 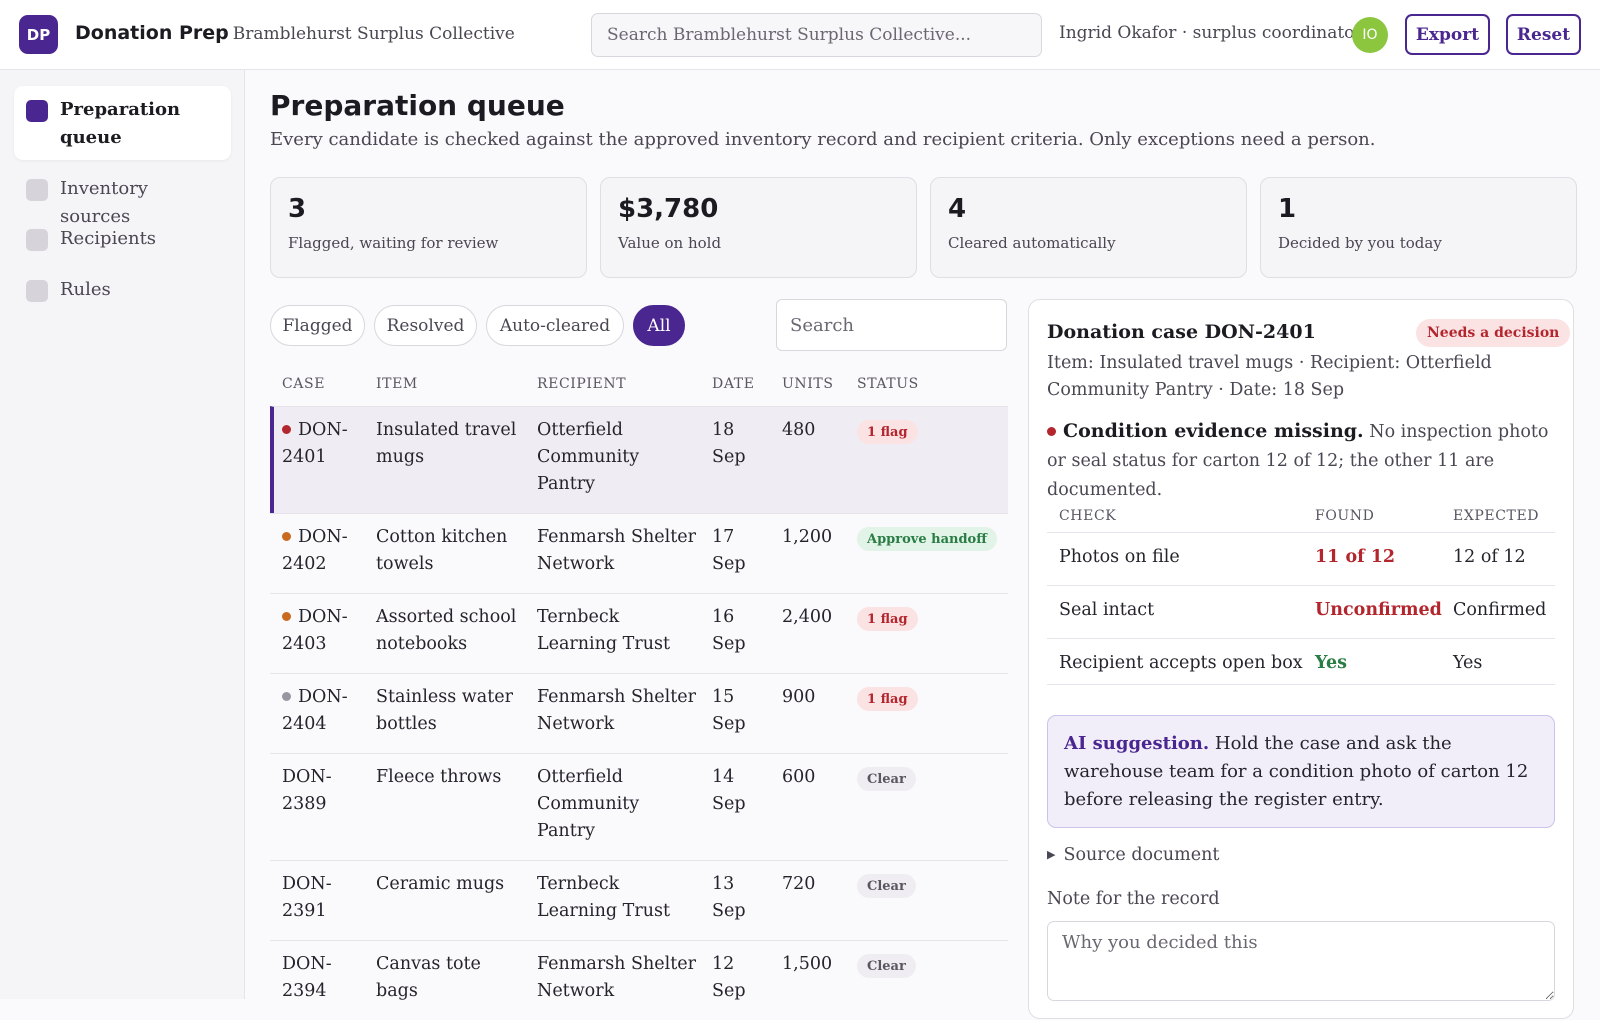 I want to click on cell-item: Cotton kitchen towels, so click(x=441, y=551).